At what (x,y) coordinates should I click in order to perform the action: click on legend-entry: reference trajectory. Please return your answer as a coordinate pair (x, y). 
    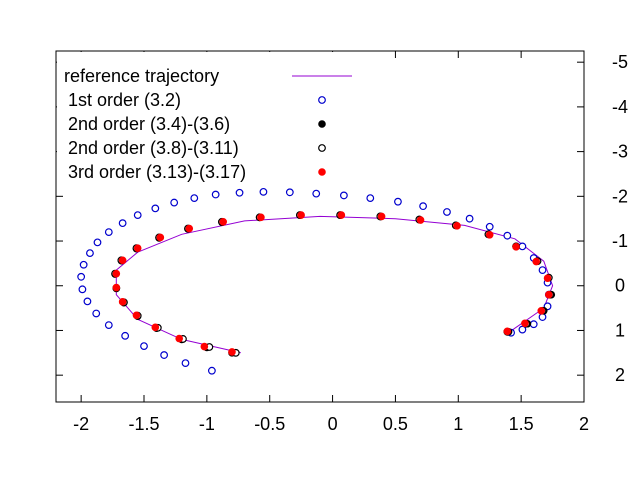
    Looking at the image, I should click on (208, 76).